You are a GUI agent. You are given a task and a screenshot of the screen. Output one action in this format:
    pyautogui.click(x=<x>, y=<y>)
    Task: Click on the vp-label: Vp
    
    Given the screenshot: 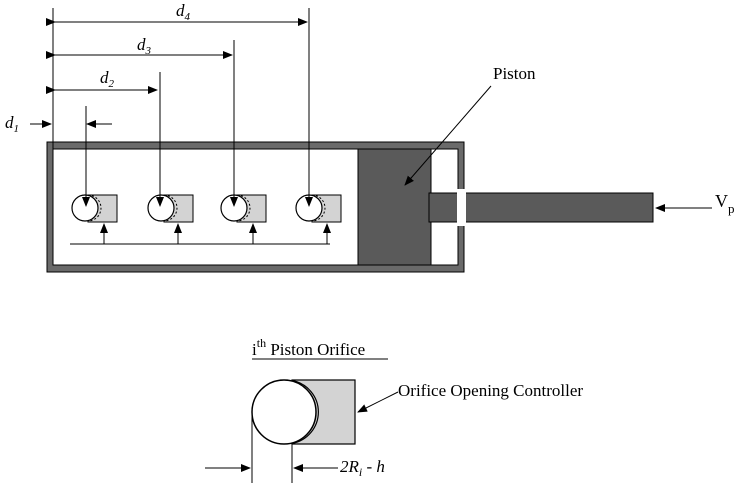 What is the action you would take?
    pyautogui.click(x=725, y=203)
    